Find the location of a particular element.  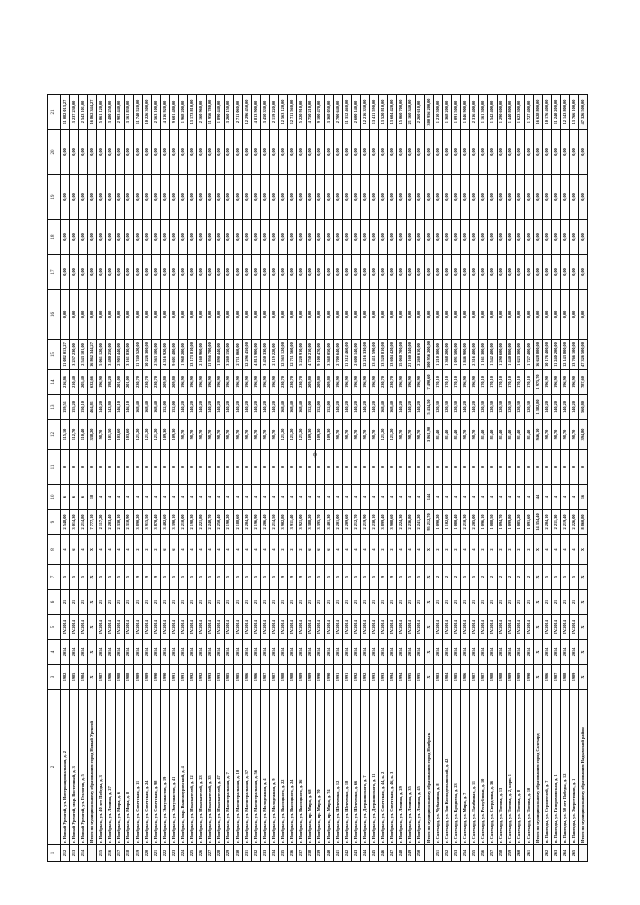

value-cell: X is located at coordinates (92, 602).